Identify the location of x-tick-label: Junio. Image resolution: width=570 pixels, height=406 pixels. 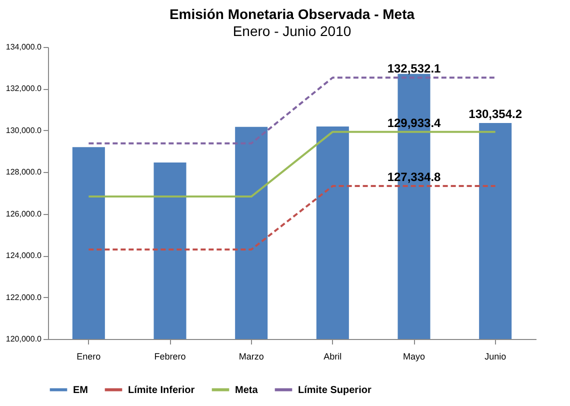
(495, 357).